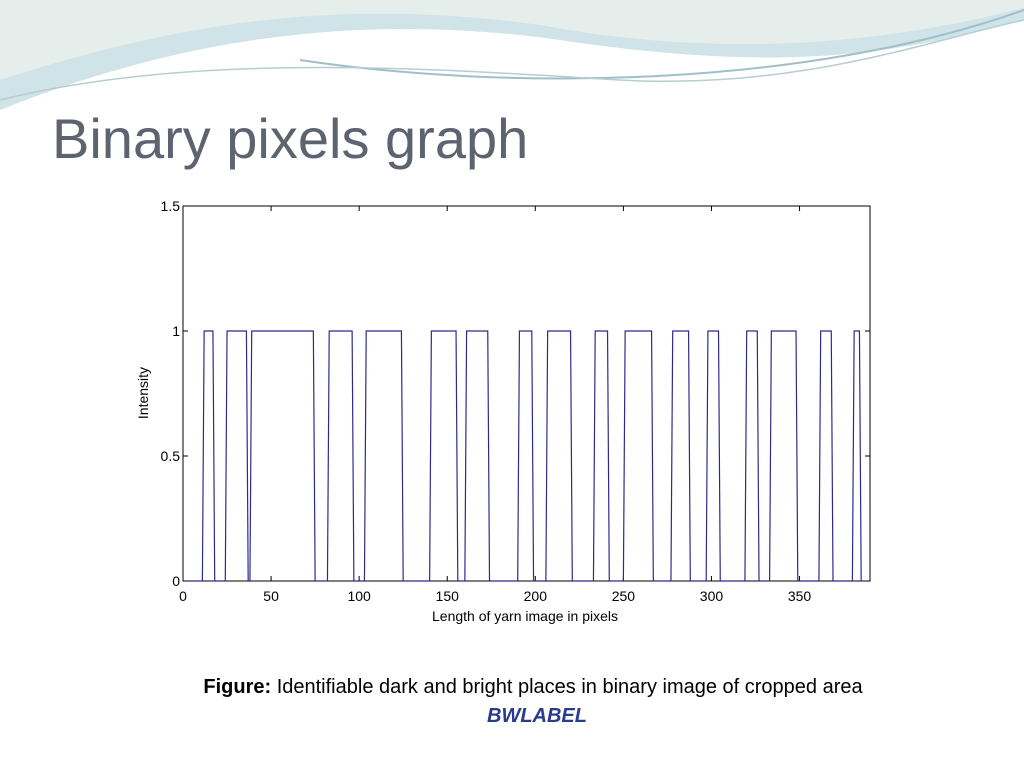  What do you see at coordinates (176, 581) in the screenshot?
I see `y-tick-label: 0` at bounding box center [176, 581].